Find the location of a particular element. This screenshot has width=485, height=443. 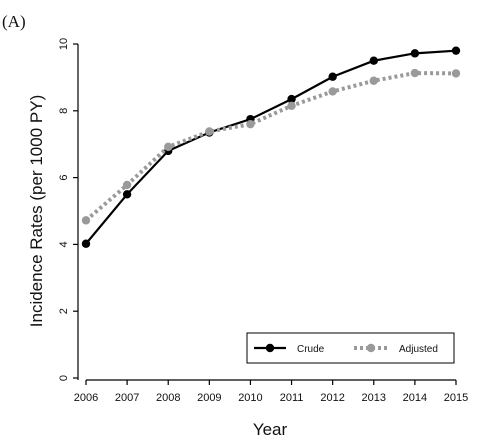

y-tick-label: 0 is located at coordinates (64, 378).